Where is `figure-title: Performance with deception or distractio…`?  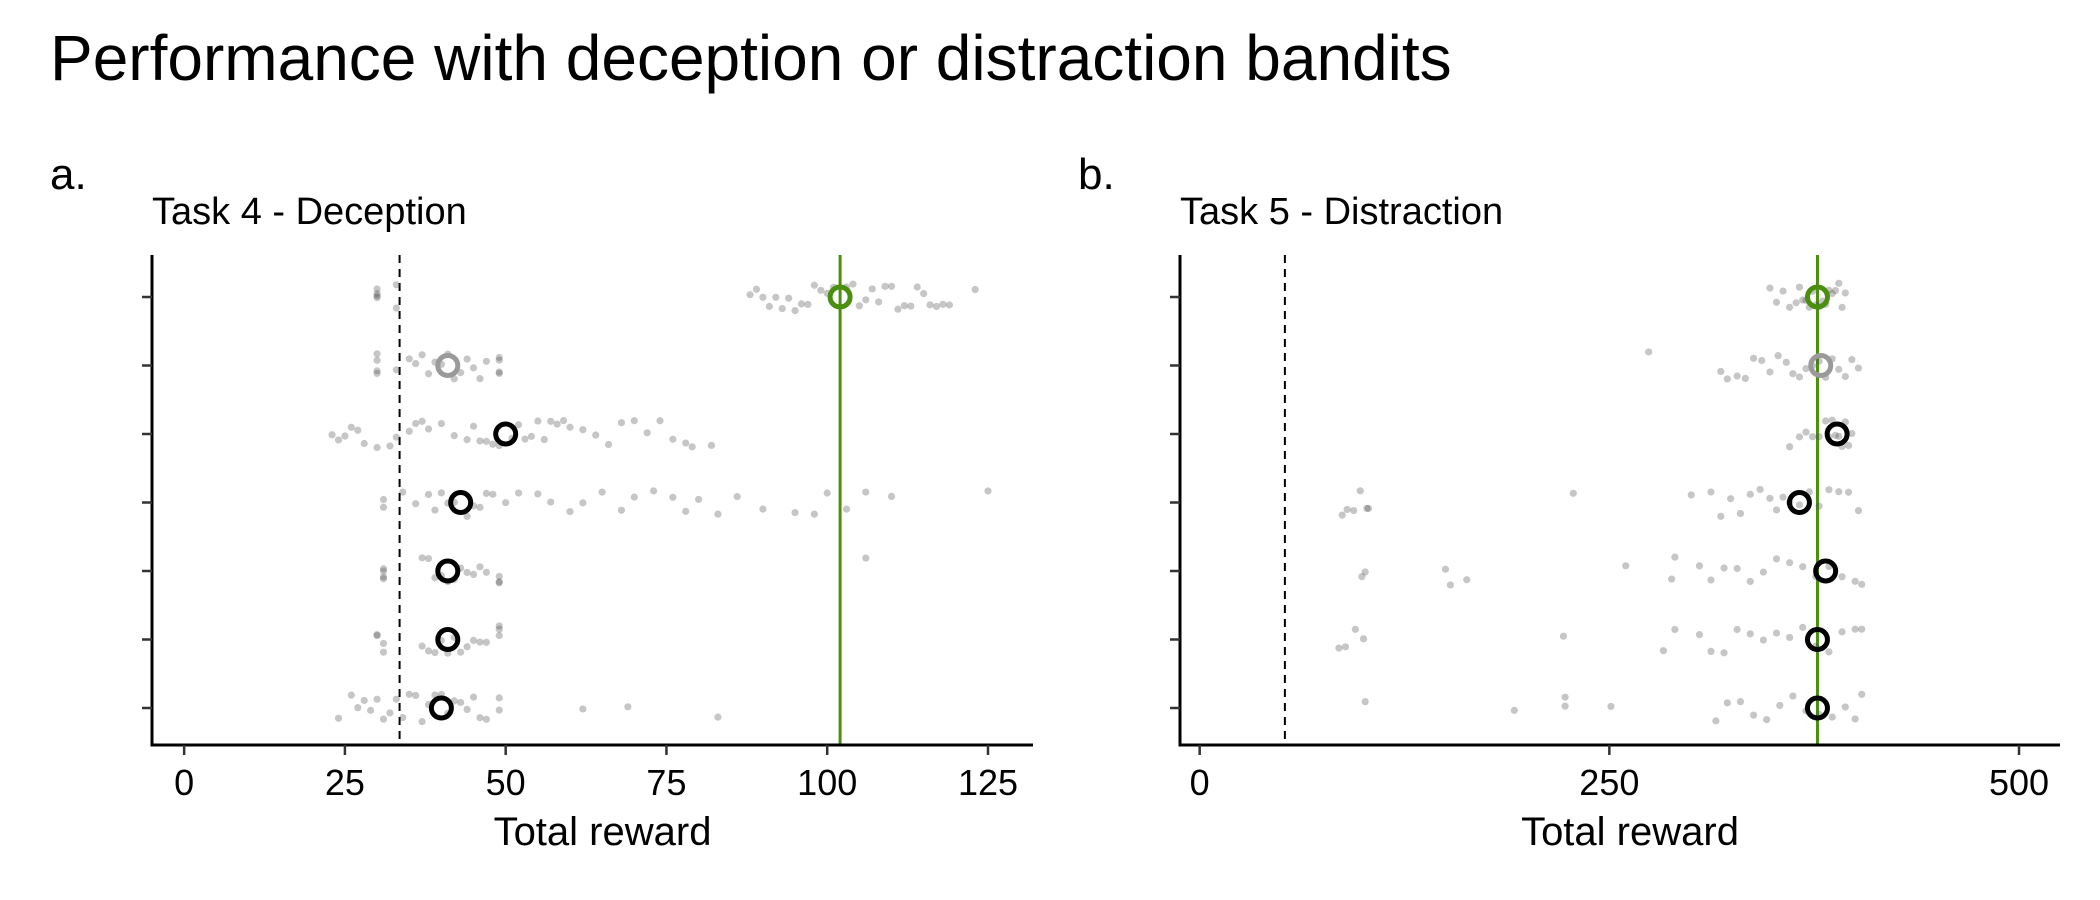
figure-title: Performance with deception or distractio… is located at coordinates (751, 58).